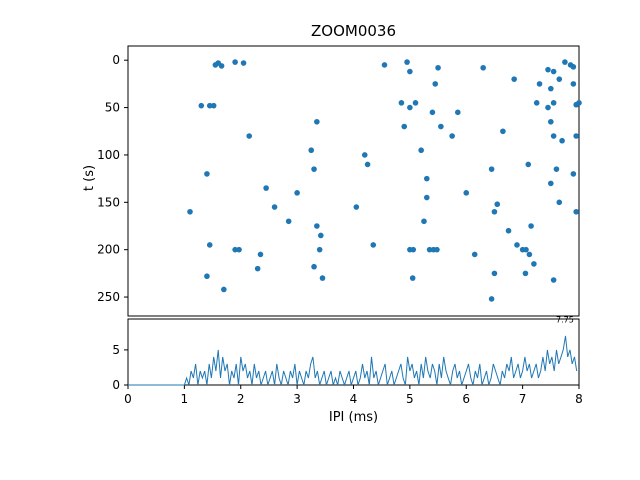  What do you see at coordinates (241, 399) in the screenshot?
I see `x-tick-label: 2` at bounding box center [241, 399].